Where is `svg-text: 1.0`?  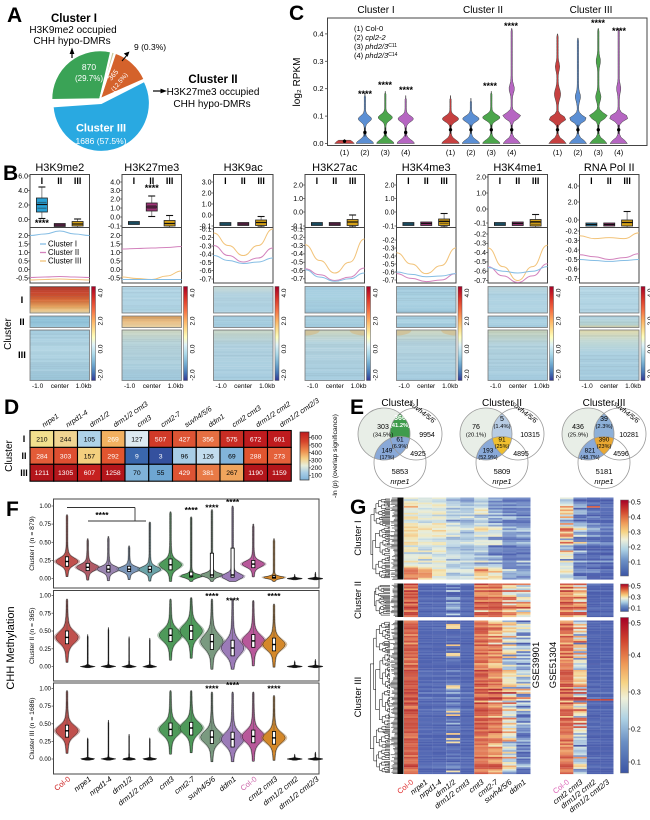
svg-text: 1.0 is located at coordinates (481, 193).